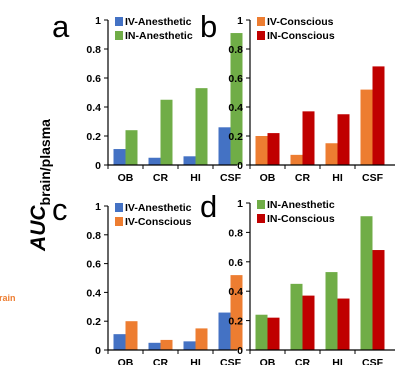 This screenshot has width=395, height=365. Describe the element at coordinates (38, 228) in the screenshot. I see `y-axis-title-main: AUC` at that location.